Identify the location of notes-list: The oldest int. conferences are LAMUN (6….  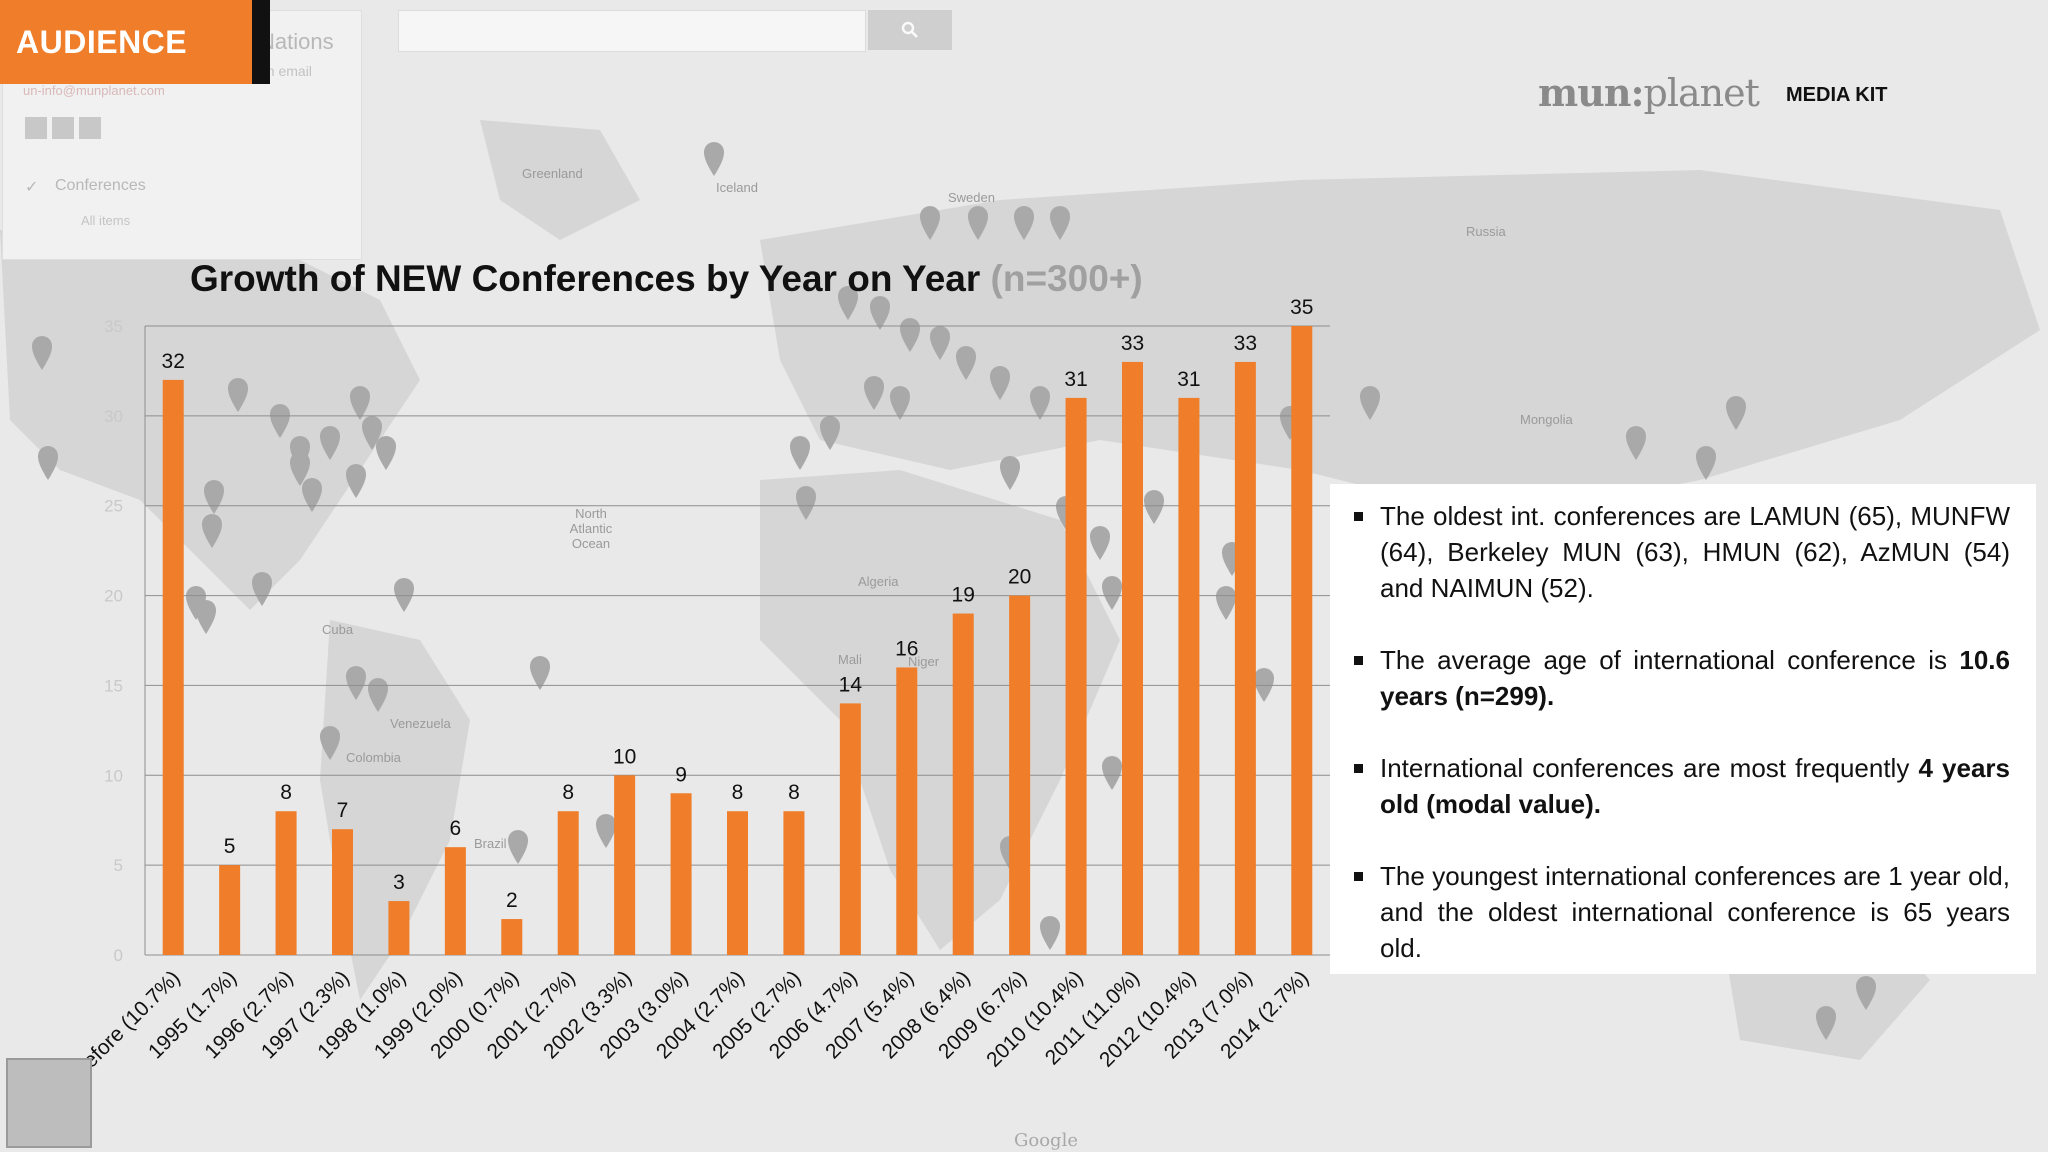
(1682, 732).